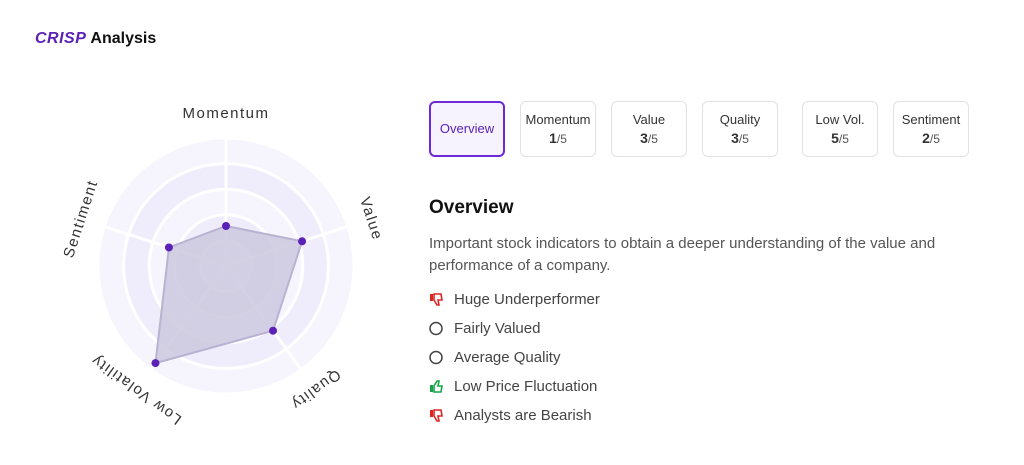  Describe the element at coordinates (649, 129) in the screenshot. I see `tab: Value 3/5` at that location.